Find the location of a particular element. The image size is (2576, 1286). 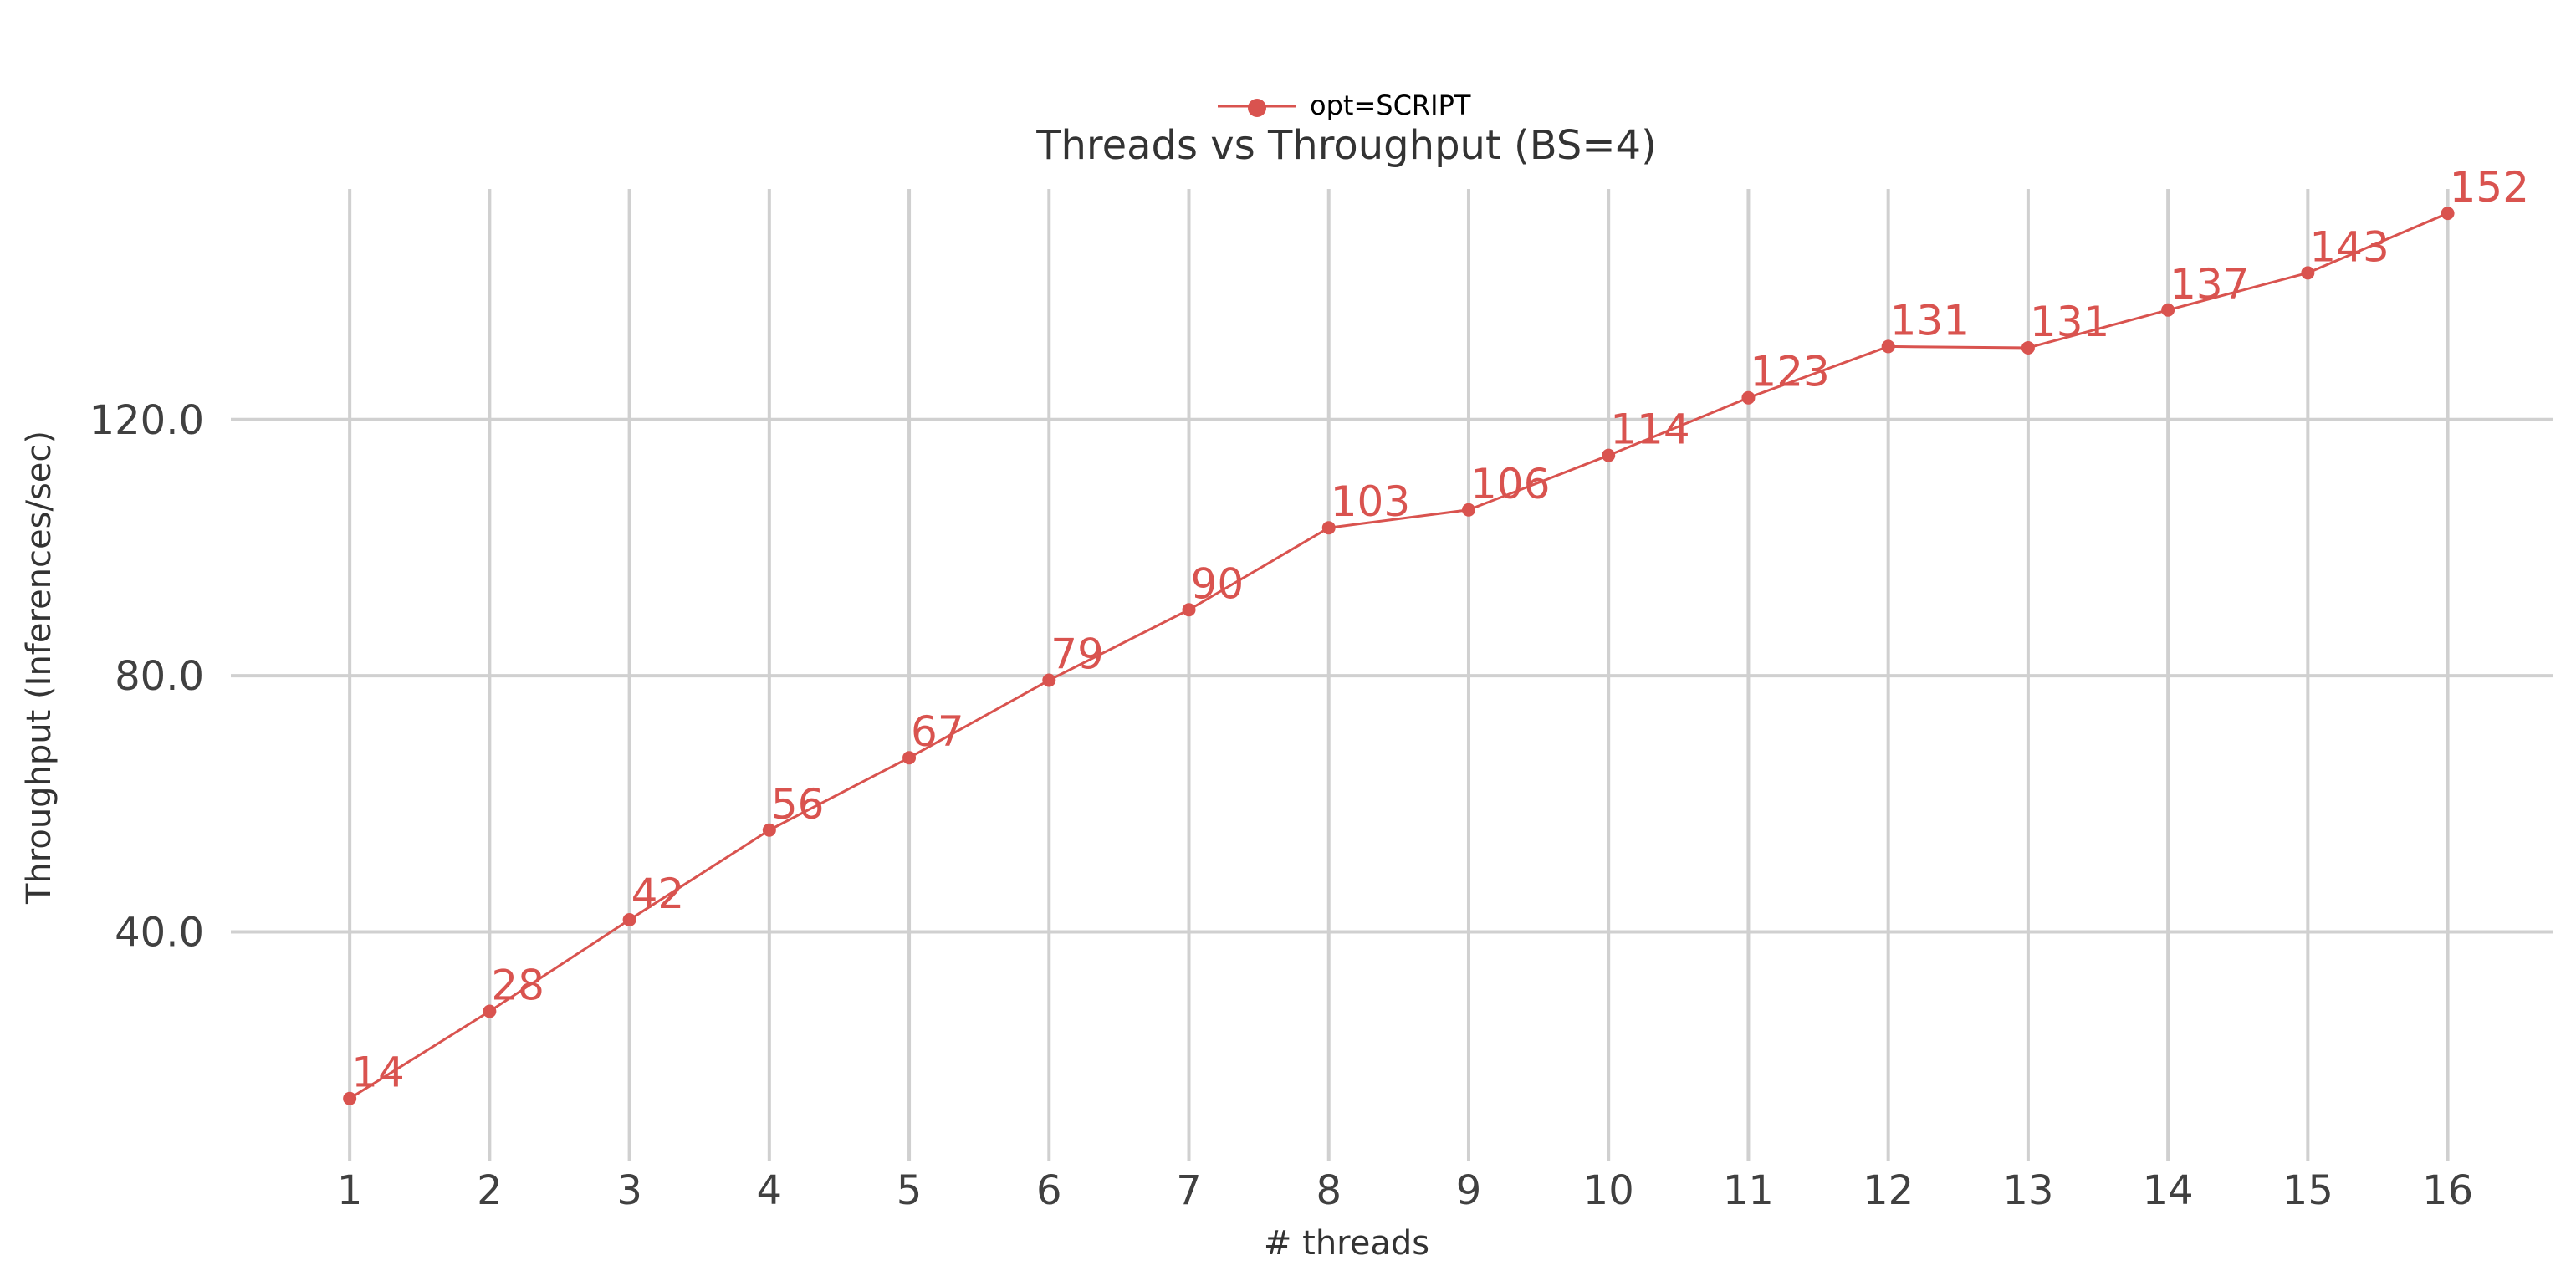

data-label: 106 is located at coordinates (1510, 484).